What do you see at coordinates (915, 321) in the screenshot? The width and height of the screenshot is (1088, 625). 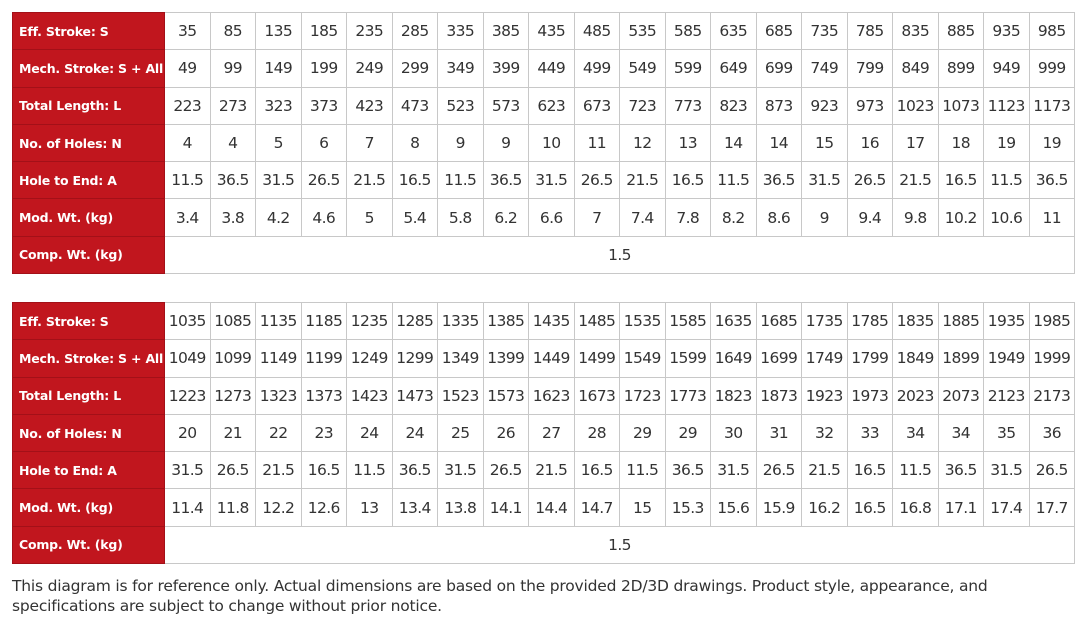 I see `table-cell: 1835` at bounding box center [915, 321].